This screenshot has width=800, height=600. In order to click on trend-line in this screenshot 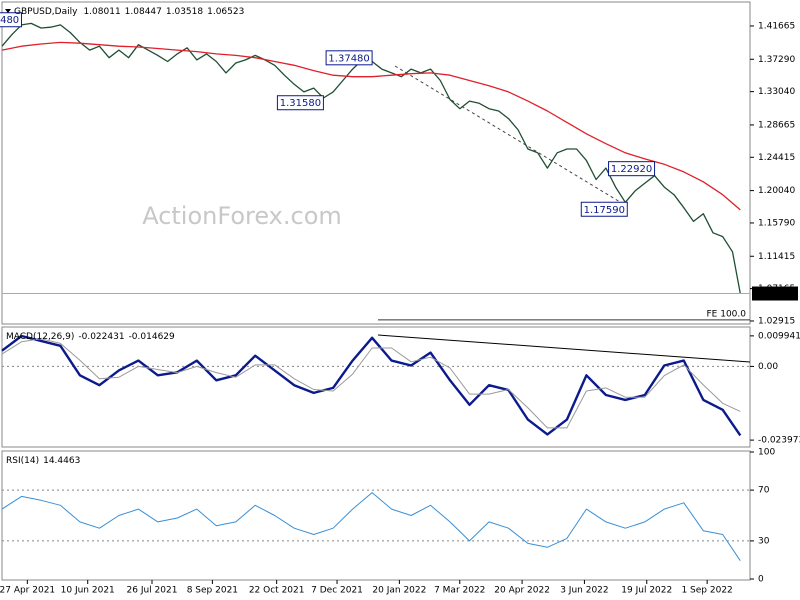, I will do `click(510, 135)`.